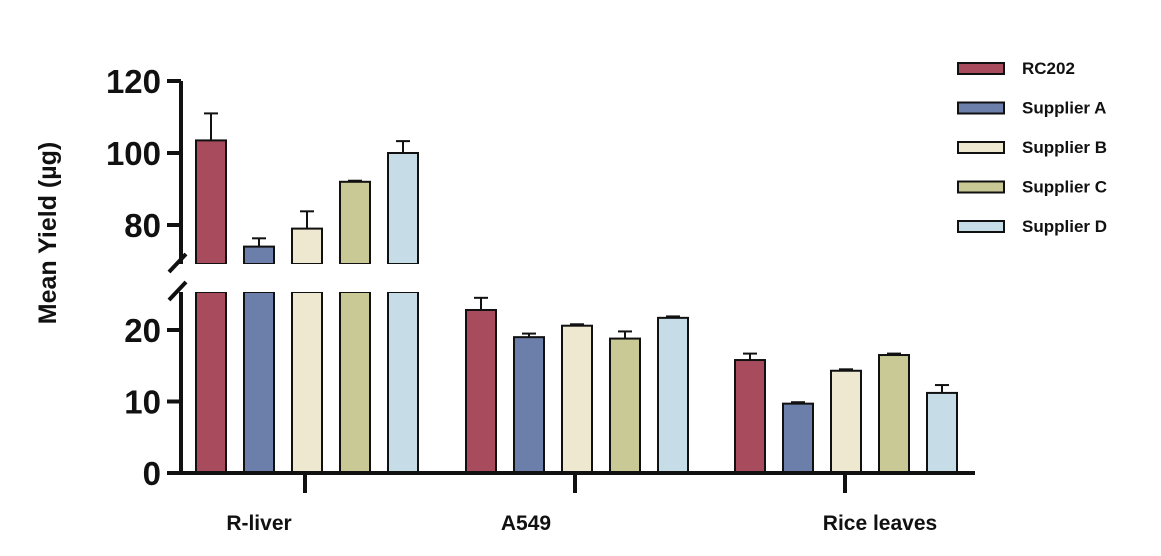 The image size is (1161, 556). Describe the element at coordinates (177, 291) in the screenshot. I see `axis-break-mark-lower` at that location.